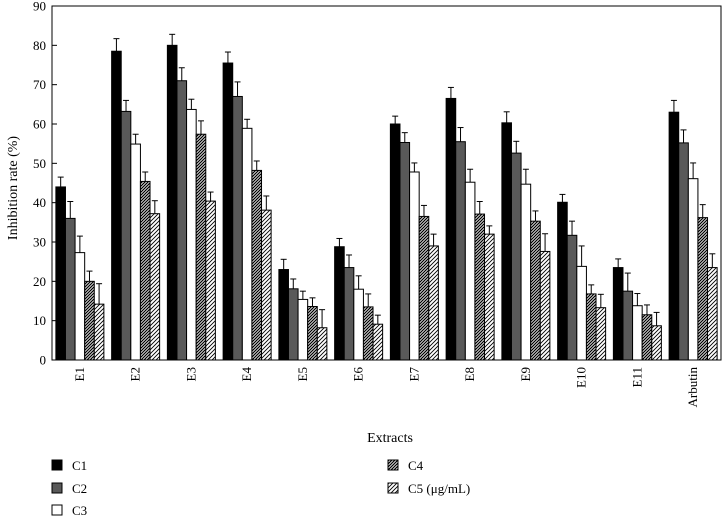 Image resolution: width=728 pixels, height=524 pixels. Describe the element at coordinates (581, 377) in the screenshot. I see `x-tick-label: E10` at that location.